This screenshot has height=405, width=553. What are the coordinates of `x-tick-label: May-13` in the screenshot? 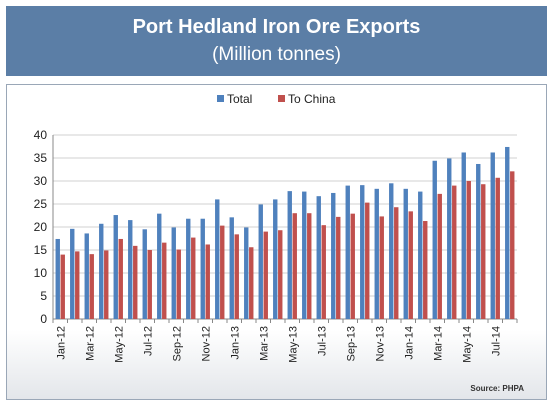 It's located at (293, 344).